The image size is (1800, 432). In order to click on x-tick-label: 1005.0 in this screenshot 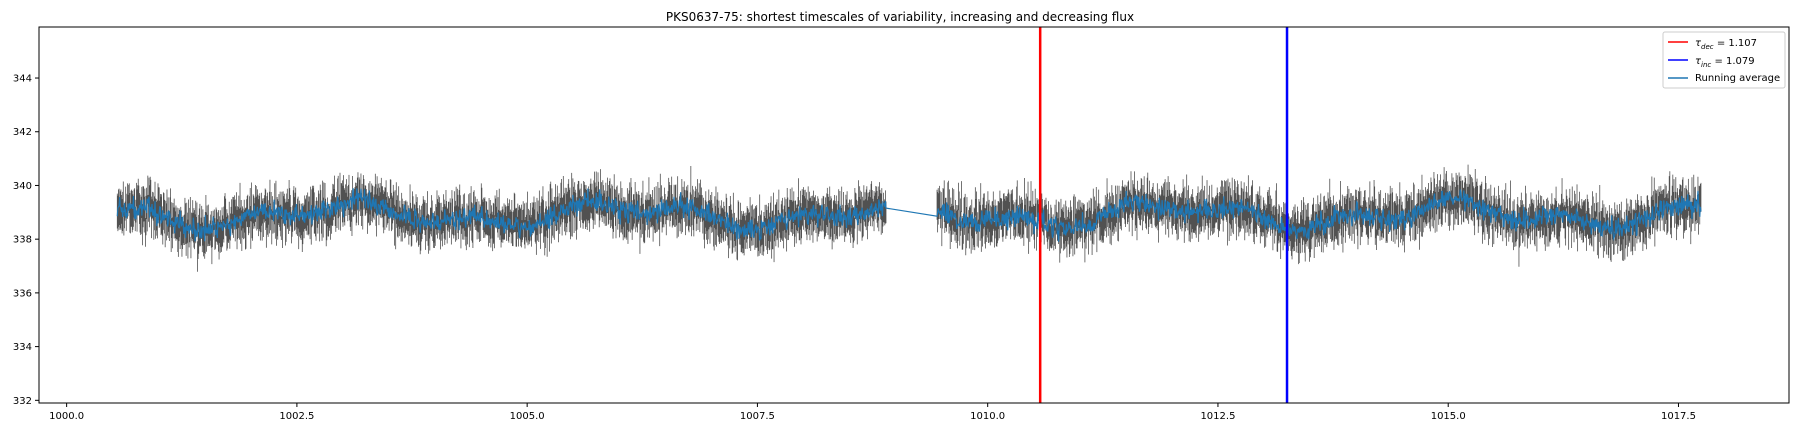, I will do `click(527, 416)`.